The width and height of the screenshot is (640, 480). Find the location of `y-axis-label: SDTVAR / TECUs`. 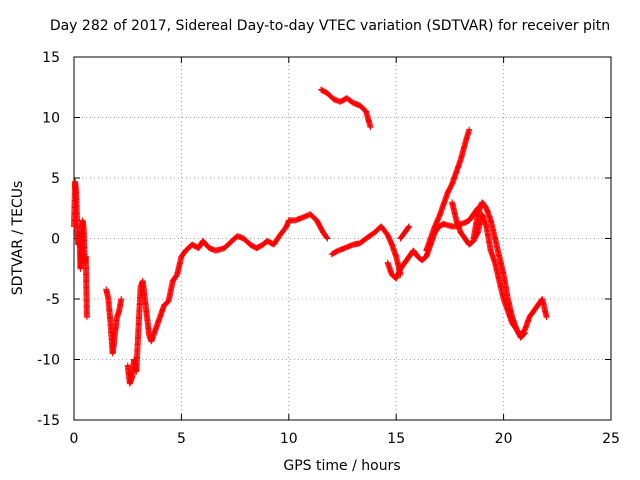

y-axis-label: SDTVAR / TECUs is located at coordinates (18, 238).